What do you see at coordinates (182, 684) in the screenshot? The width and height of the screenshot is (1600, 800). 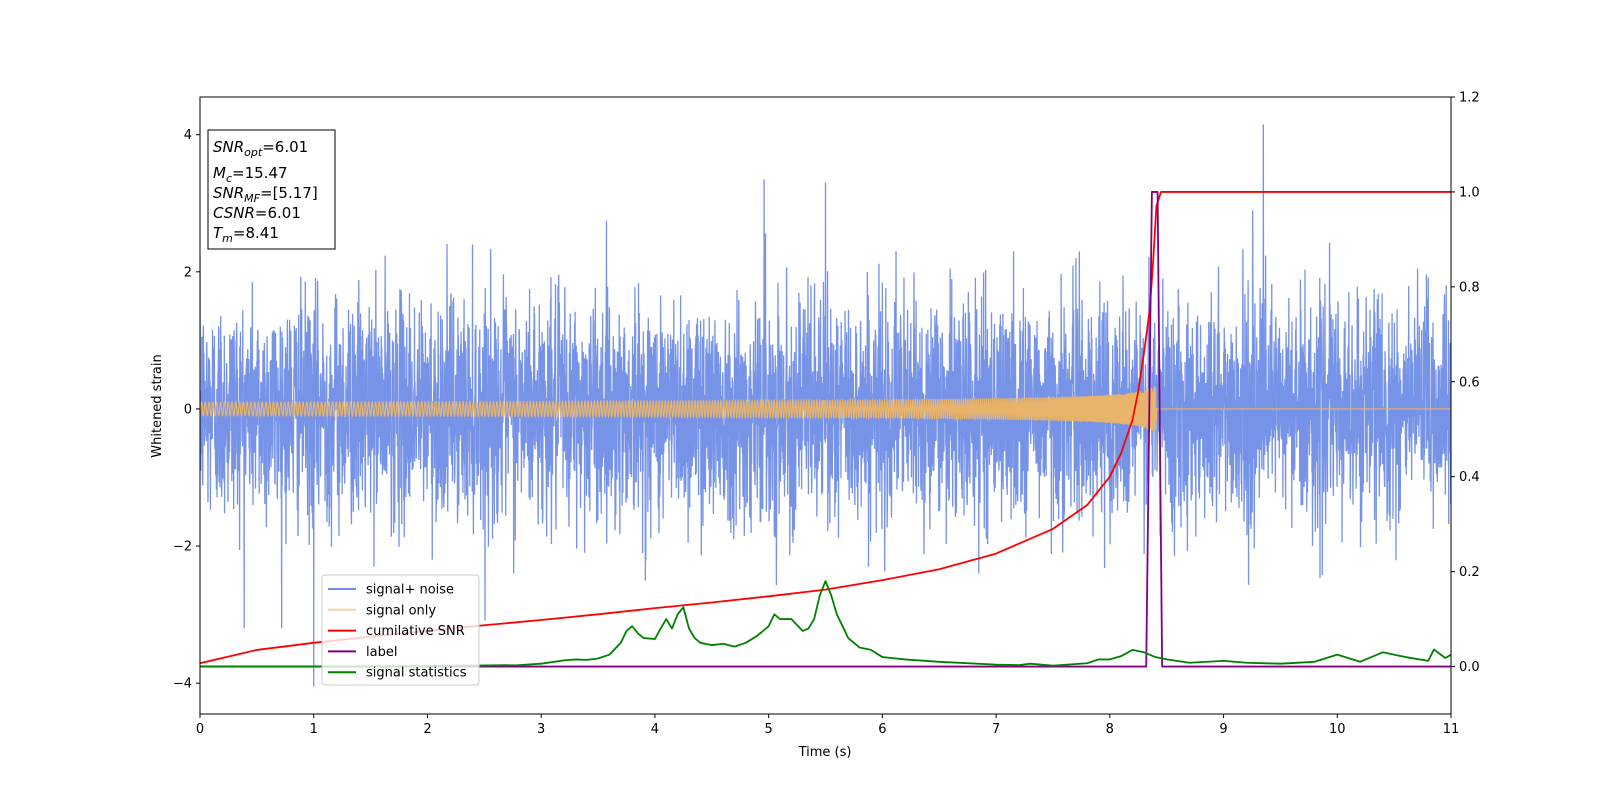 I see `y-left-tick-label-4: −4` at bounding box center [182, 684].